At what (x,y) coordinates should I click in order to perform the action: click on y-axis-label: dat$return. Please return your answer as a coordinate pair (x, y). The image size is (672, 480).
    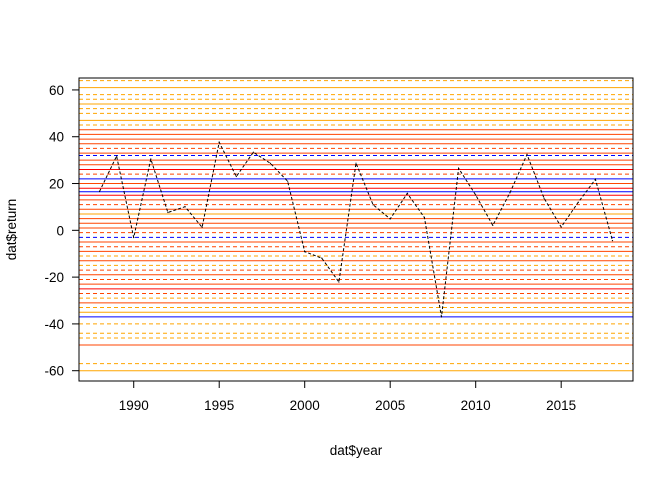
    Looking at the image, I should click on (11, 230).